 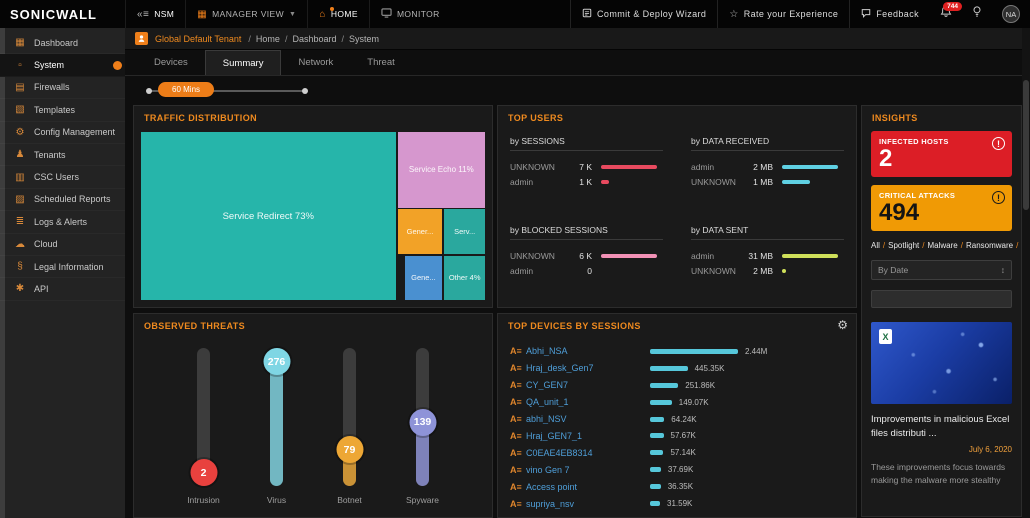 I want to click on device-name-link: abhi_NSV, so click(x=546, y=419).